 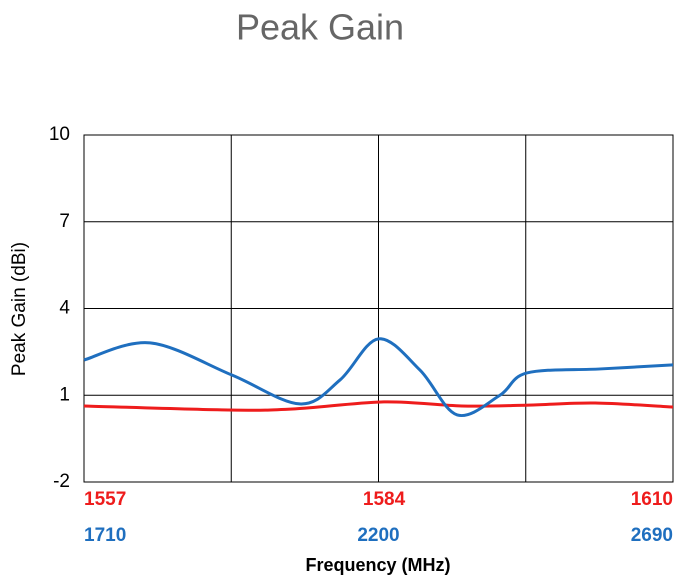 I want to click on y-tick-label: 7, so click(x=64, y=221).